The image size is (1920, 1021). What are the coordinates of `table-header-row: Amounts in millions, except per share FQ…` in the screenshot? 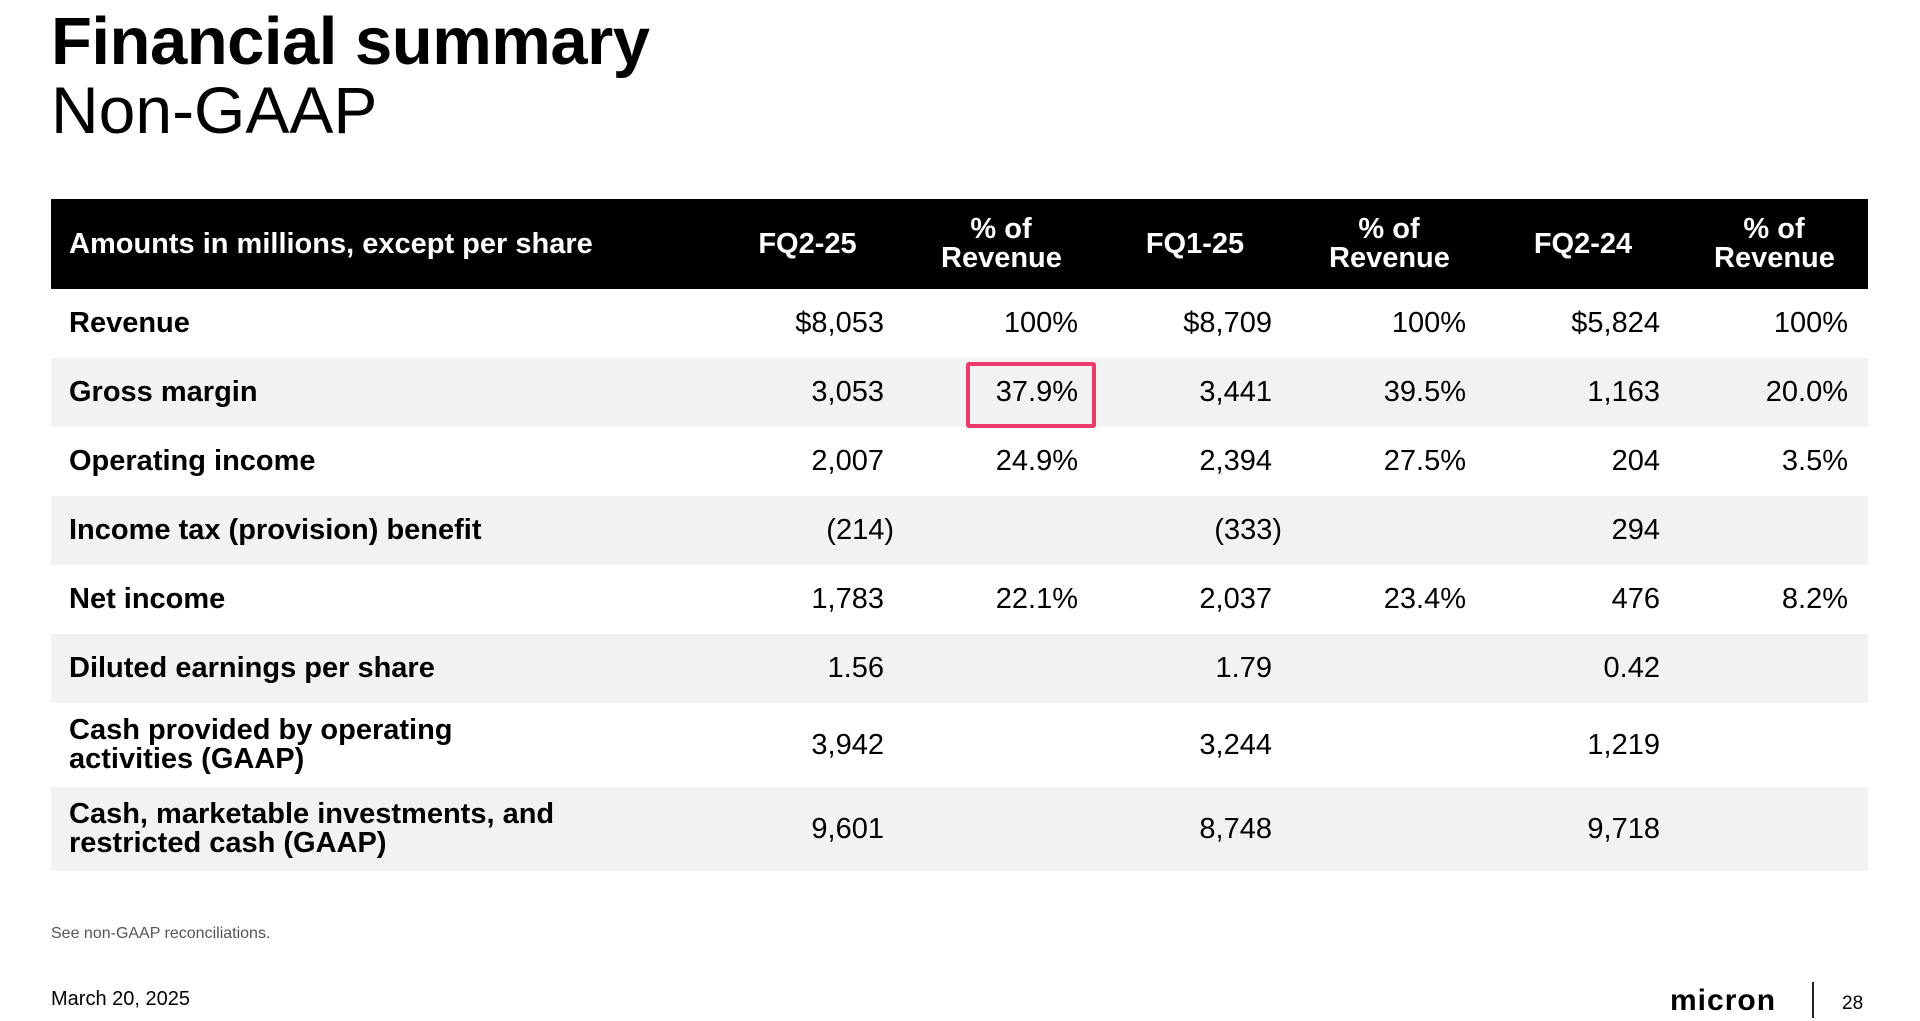 It's located at (959, 244).